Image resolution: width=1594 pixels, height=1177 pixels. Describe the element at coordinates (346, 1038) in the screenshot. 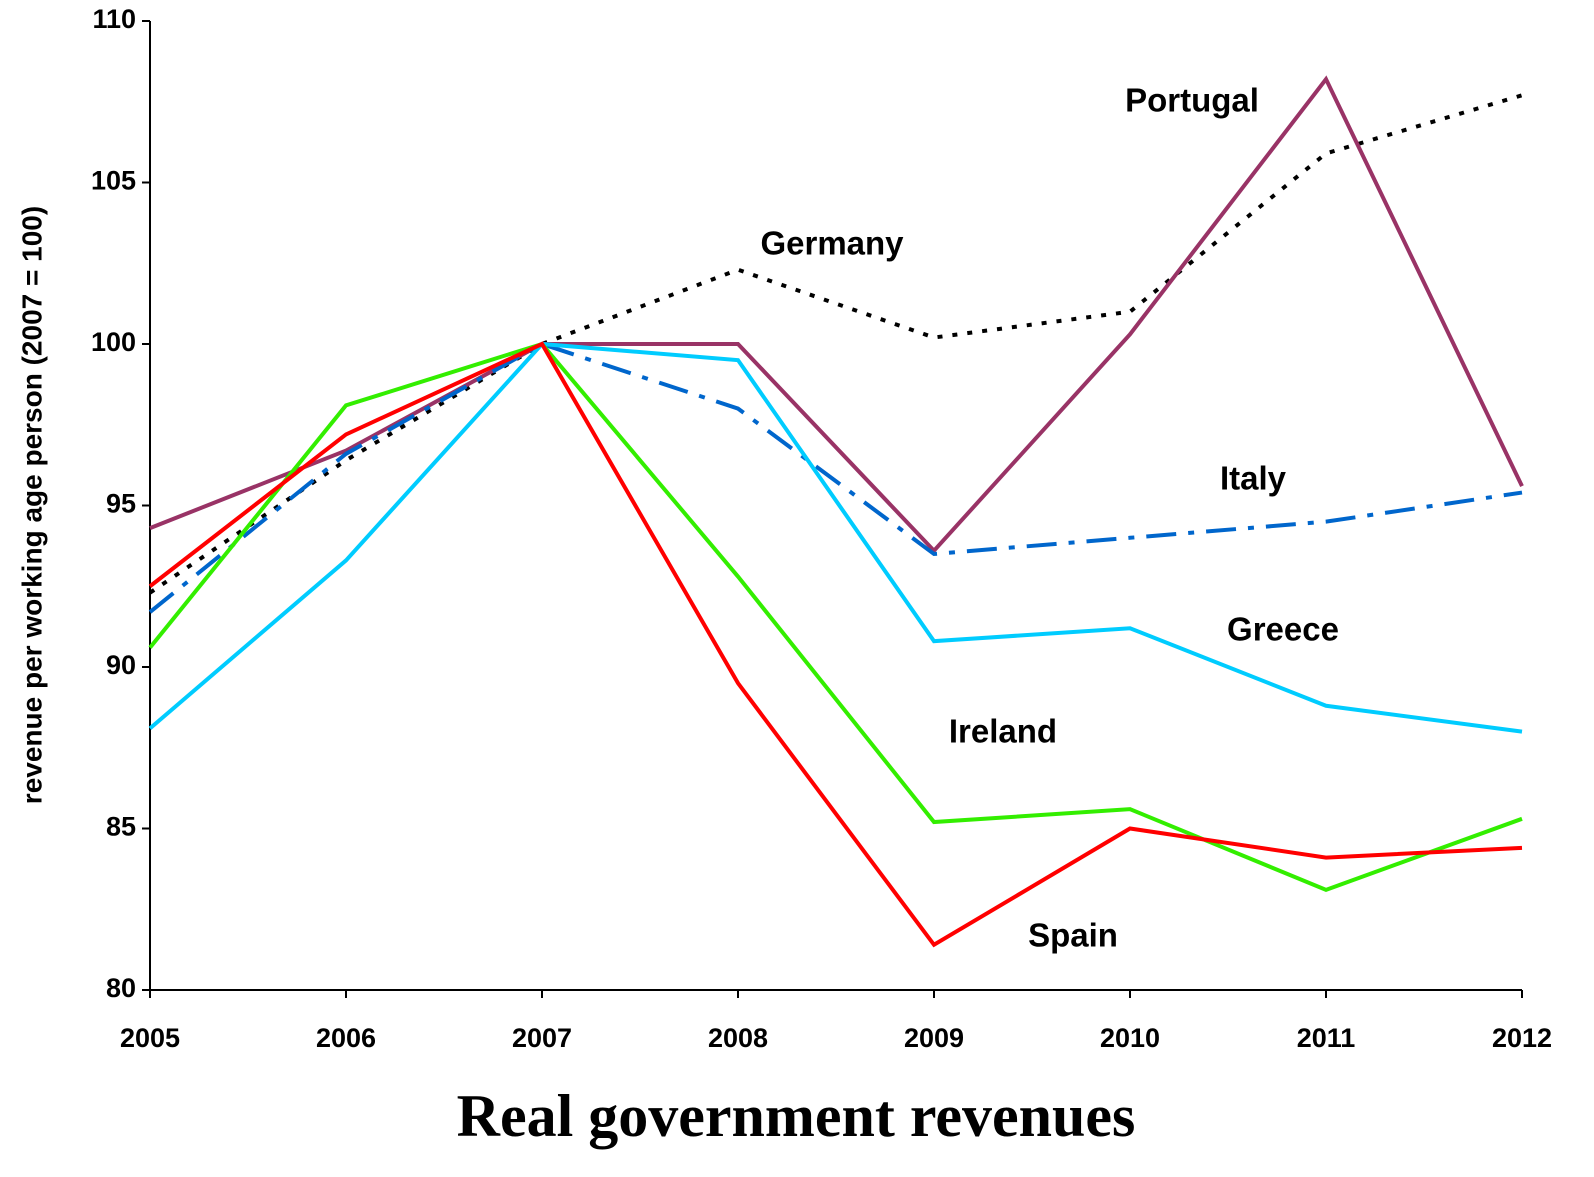

I see `x-tick-label: 2006` at that location.